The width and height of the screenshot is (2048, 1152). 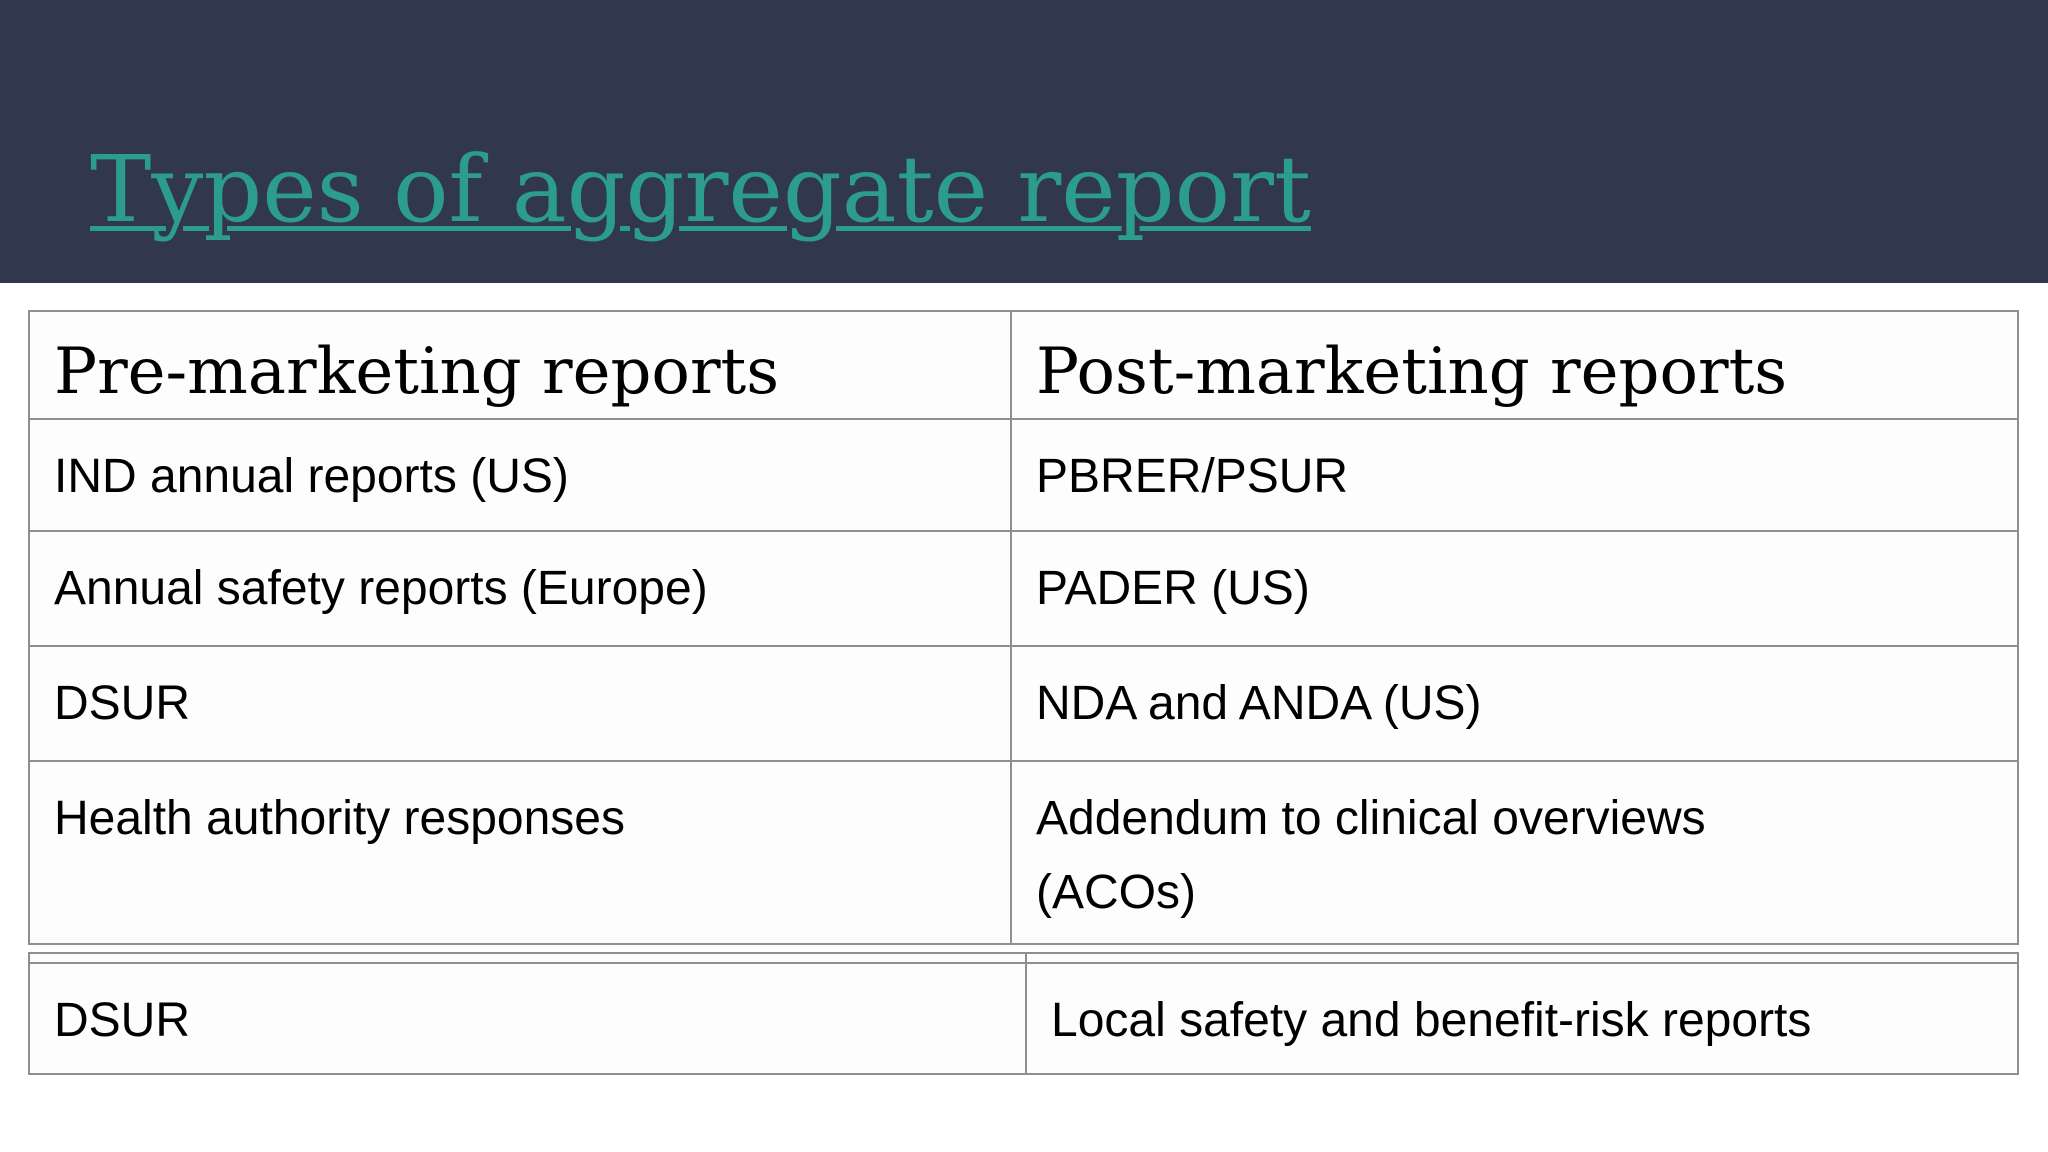 I want to click on cell-pre-marketing-2: Annual safety reports (Europe), so click(x=520, y=588).